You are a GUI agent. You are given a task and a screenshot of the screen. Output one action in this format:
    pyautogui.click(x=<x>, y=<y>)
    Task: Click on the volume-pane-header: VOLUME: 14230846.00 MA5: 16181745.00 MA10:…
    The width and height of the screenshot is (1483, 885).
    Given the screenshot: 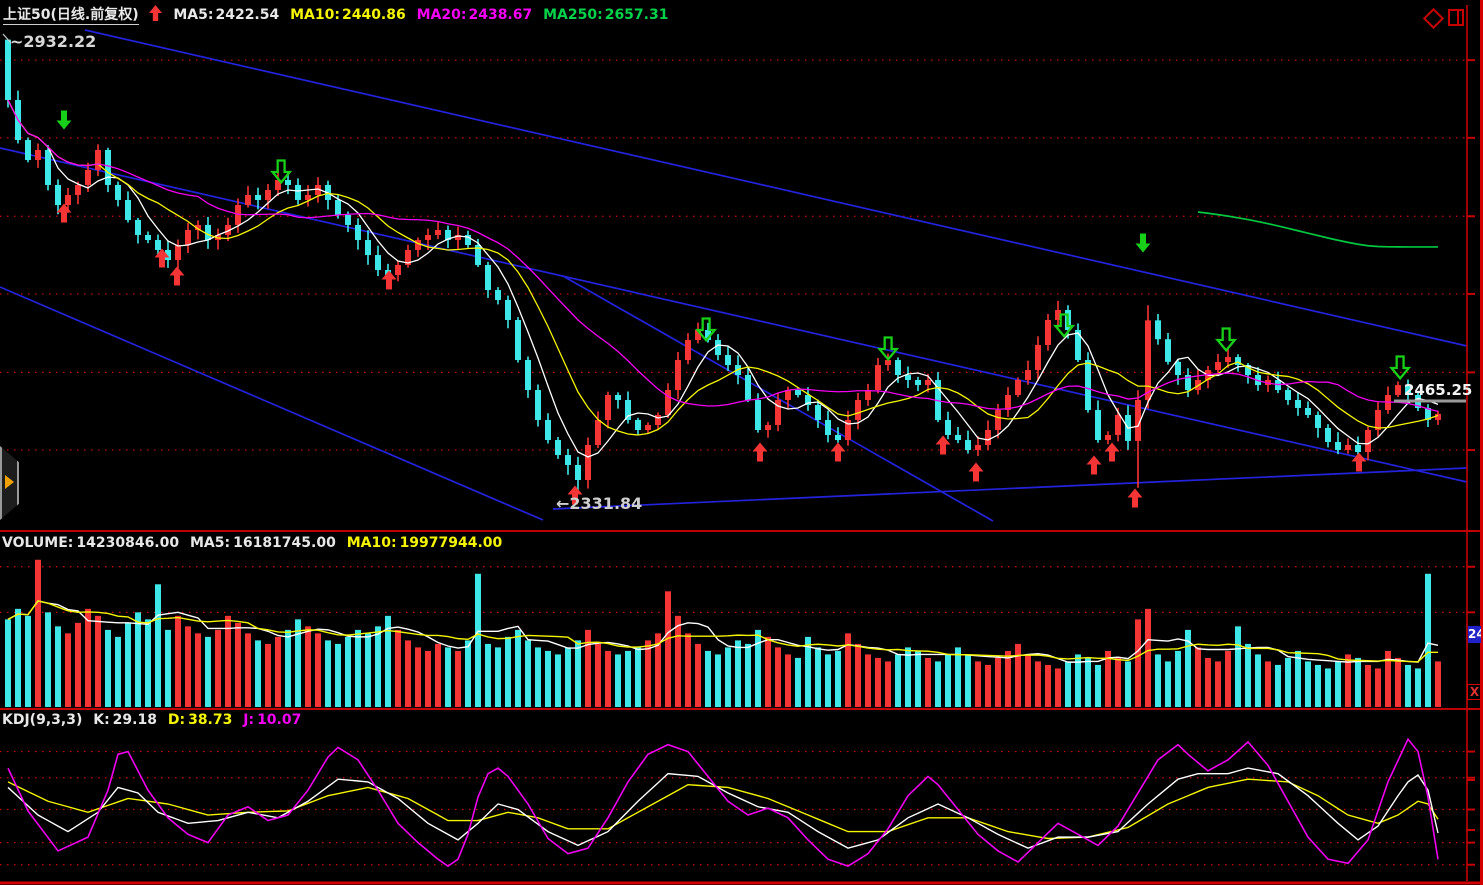 What is the action you would take?
    pyautogui.click(x=255, y=543)
    